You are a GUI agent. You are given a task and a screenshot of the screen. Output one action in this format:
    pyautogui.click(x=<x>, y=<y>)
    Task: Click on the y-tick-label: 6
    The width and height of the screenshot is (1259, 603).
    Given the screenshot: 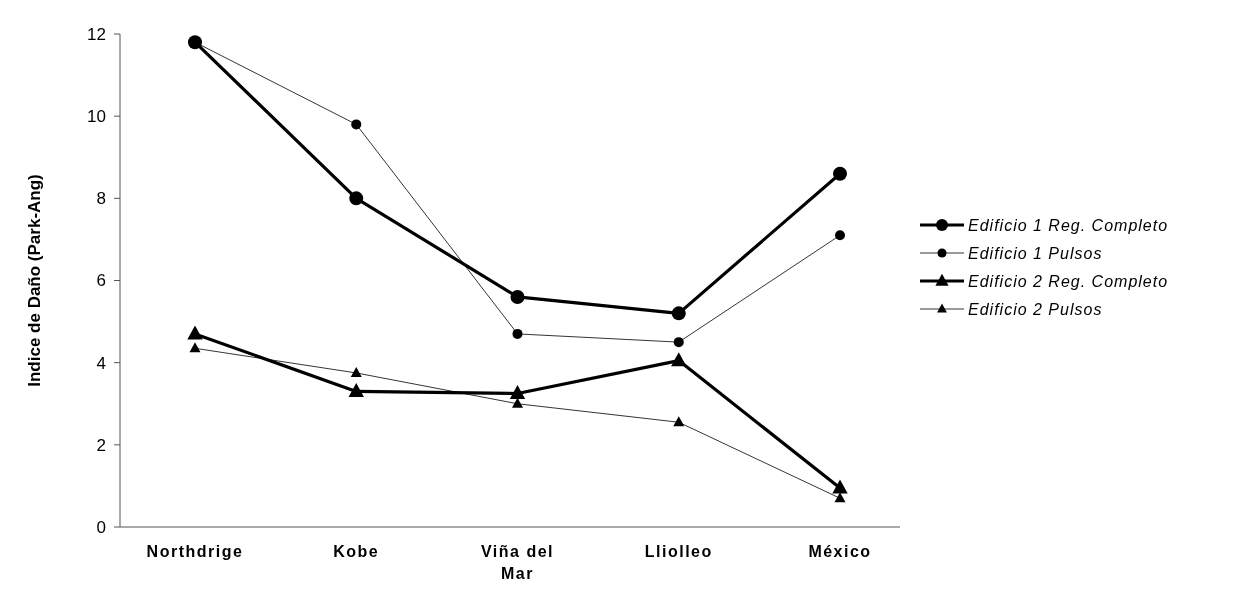 What is the action you would take?
    pyautogui.click(x=101, y=281)
    